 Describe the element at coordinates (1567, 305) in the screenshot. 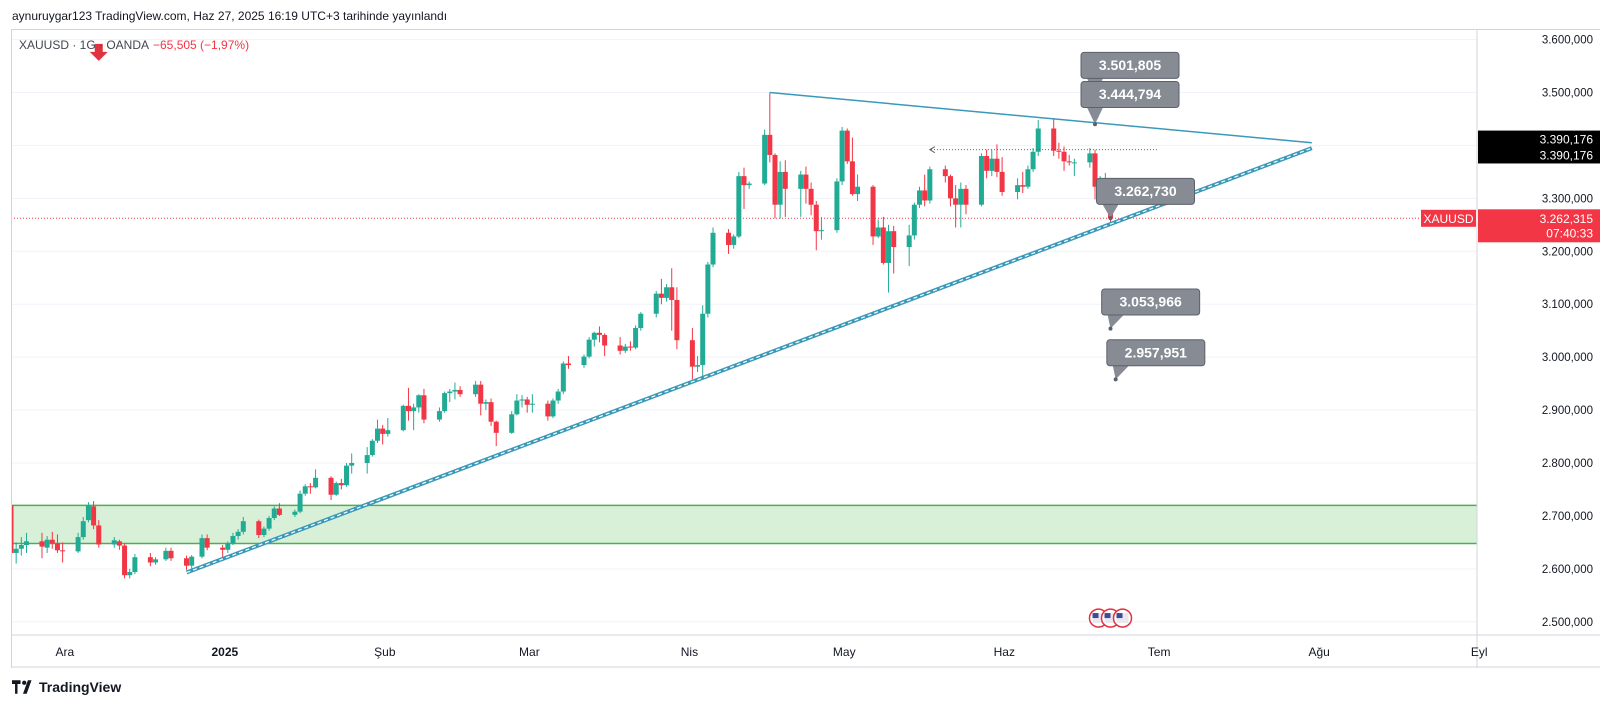

I see `y-tick-label: 3.100,000` at that location.